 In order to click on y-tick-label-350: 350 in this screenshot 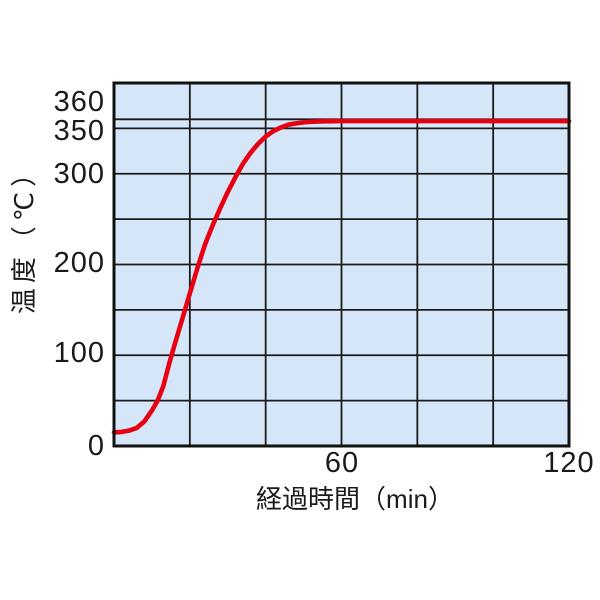, I will do `click(79, 131)`.